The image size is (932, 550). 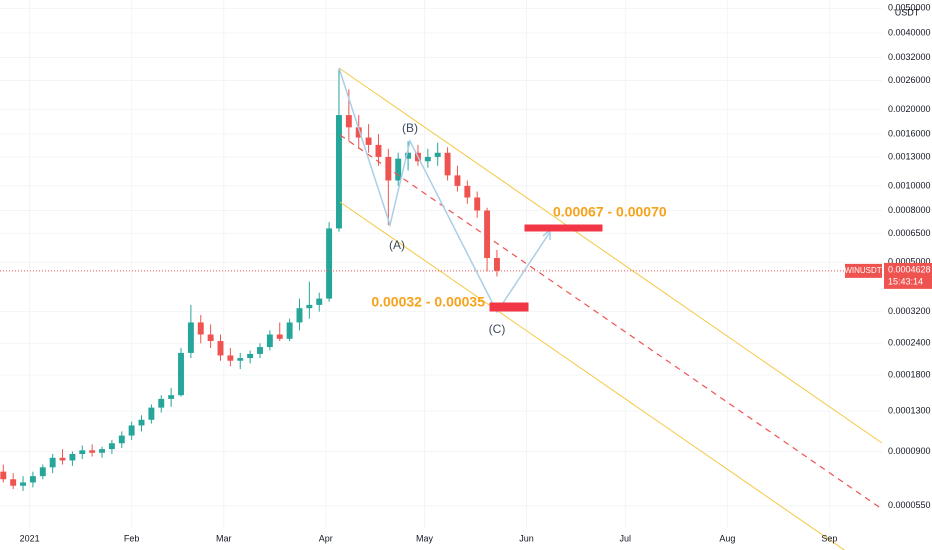 What do you see at coordinates (909, 32) in the screenshot?
I see `y-tick-label: 0.0040000` at bounding box center [909, 32].